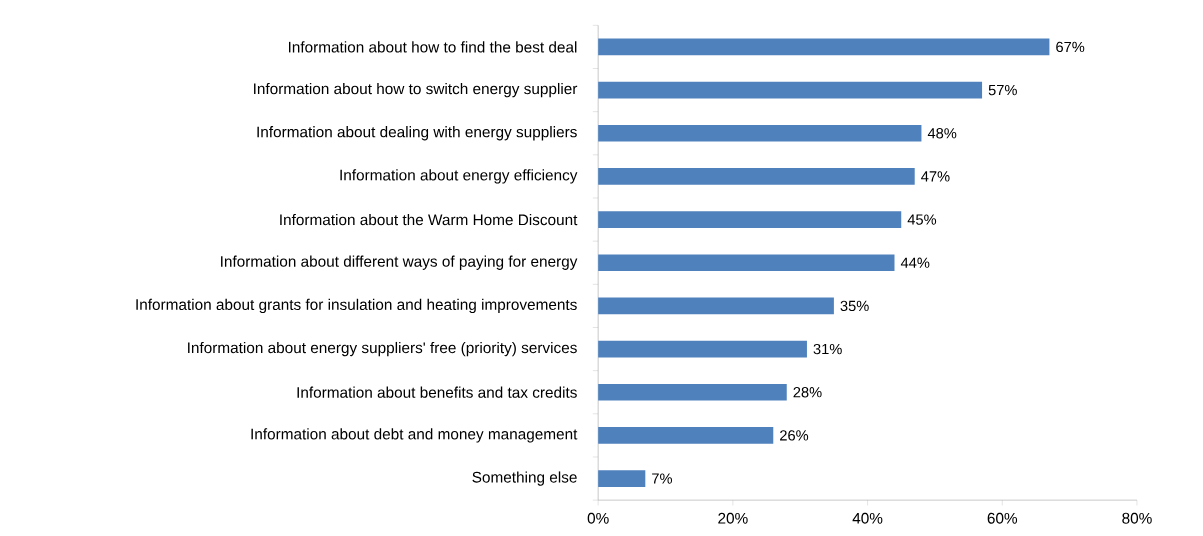 The image size is (1203, 536). Describe the element at coordinates (733, 518) in the screenshot. I see `x-tick-label: 20%` at that location.